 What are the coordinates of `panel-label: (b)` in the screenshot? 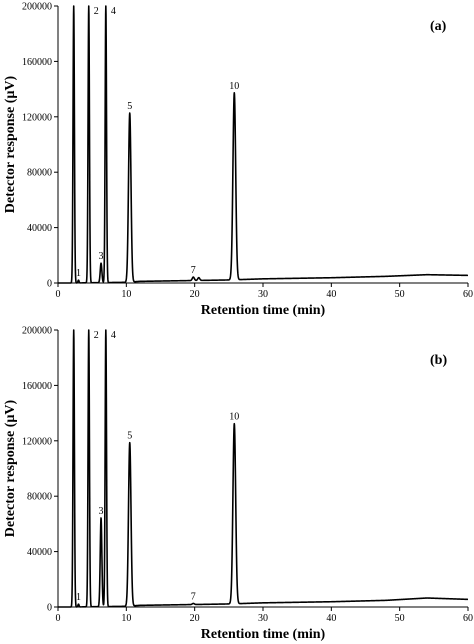 It's located at (438, 360).